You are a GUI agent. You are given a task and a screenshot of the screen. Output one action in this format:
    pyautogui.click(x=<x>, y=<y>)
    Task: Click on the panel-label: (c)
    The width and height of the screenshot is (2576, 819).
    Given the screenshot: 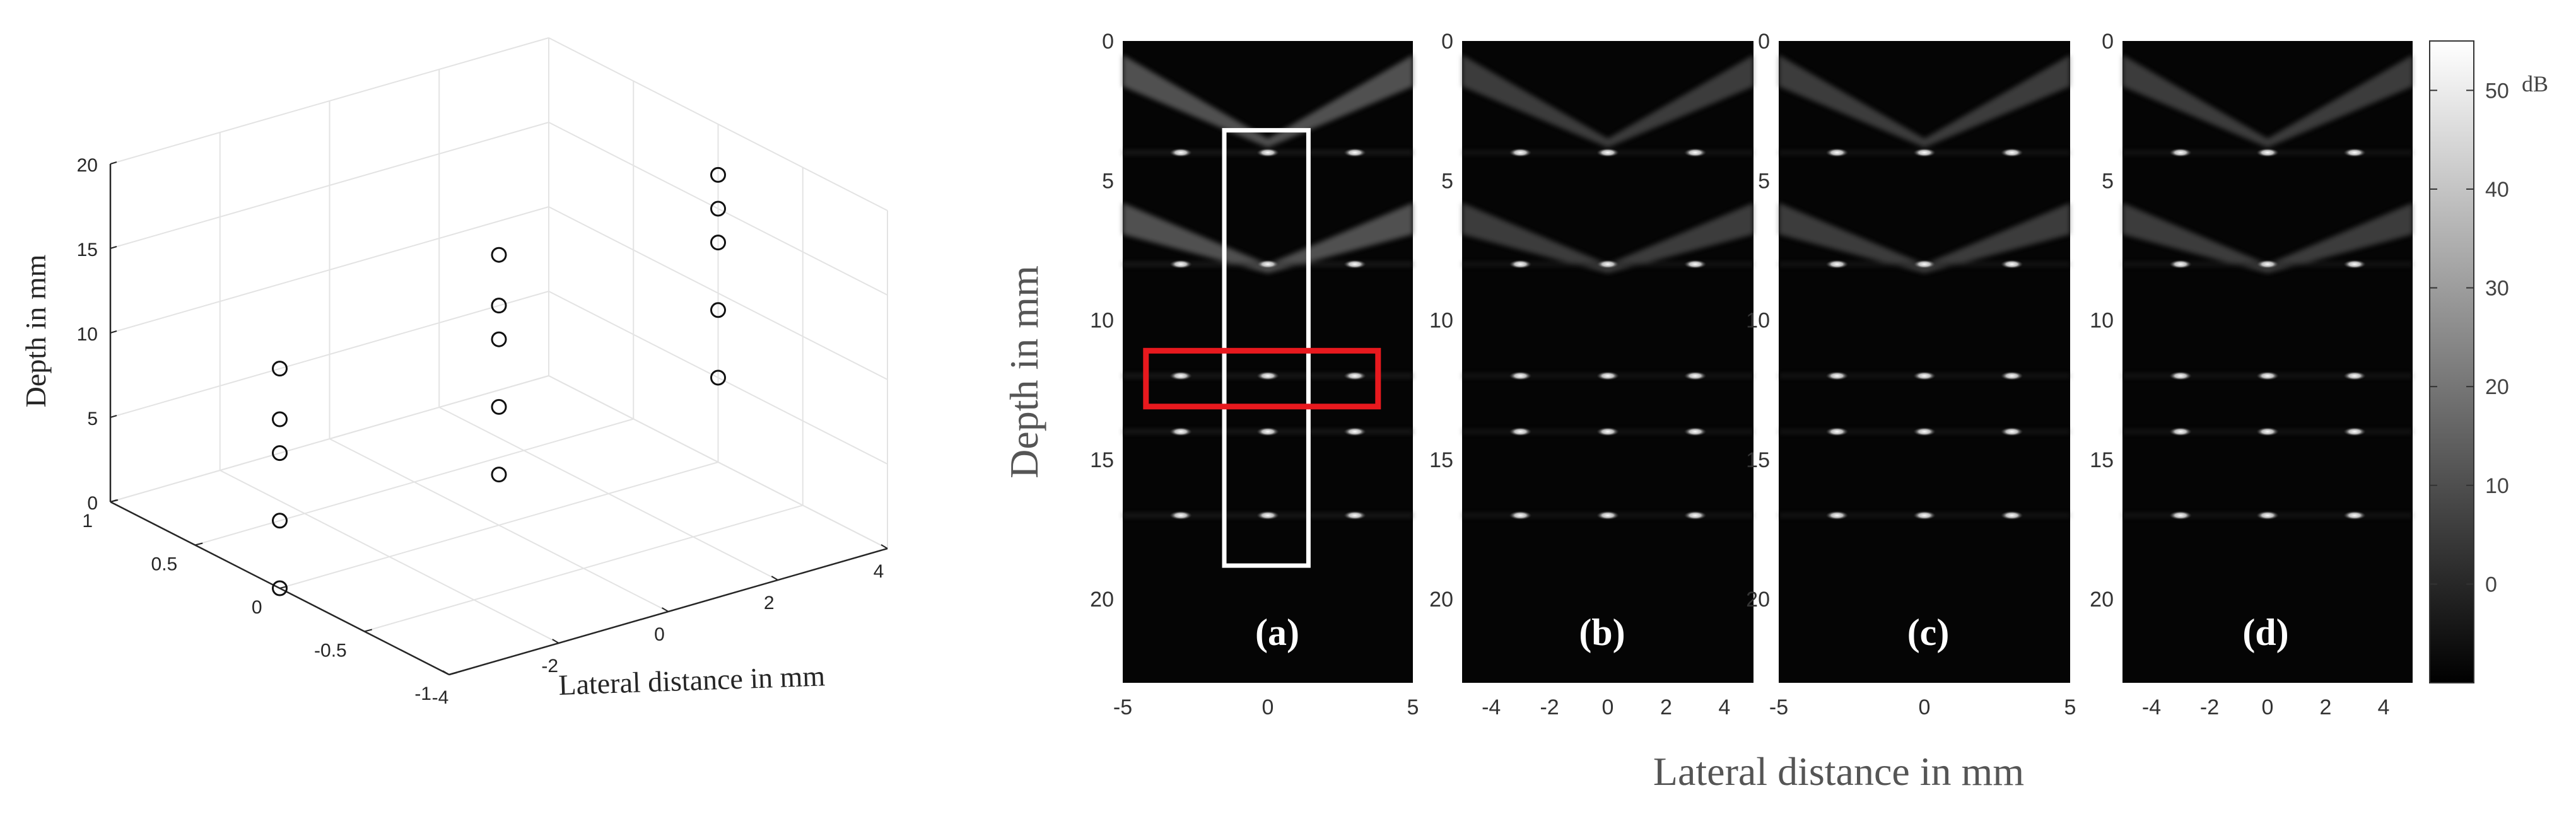 What is the action you would take?
    pyautogui.click(x=1928, y=632)
    